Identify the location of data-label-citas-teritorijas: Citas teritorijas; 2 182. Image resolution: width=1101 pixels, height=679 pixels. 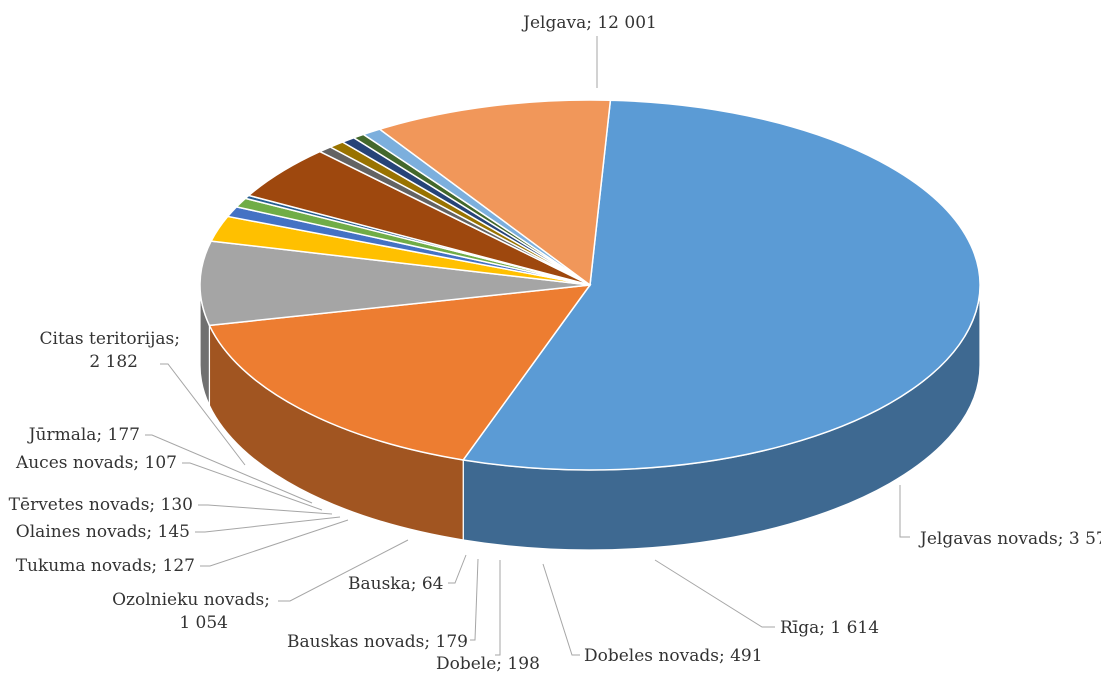
(110, 350).